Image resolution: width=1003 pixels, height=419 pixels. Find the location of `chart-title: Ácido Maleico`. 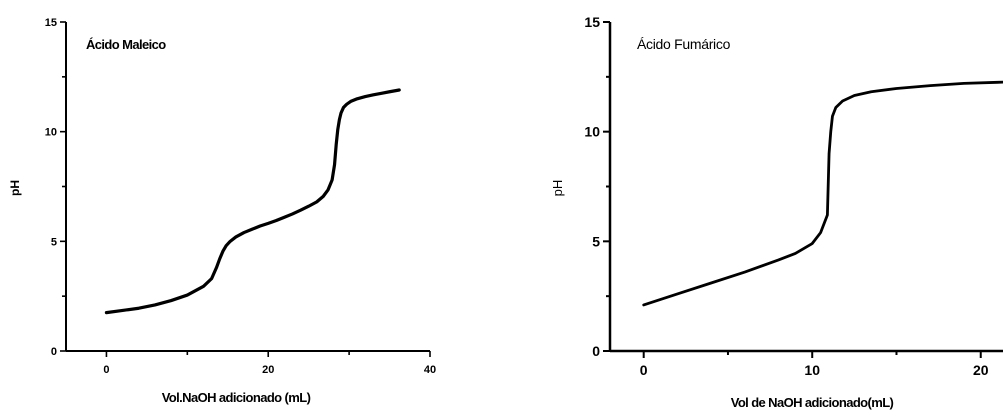

chart-title: Ácido Maleico is located at coordinates (126, 44).